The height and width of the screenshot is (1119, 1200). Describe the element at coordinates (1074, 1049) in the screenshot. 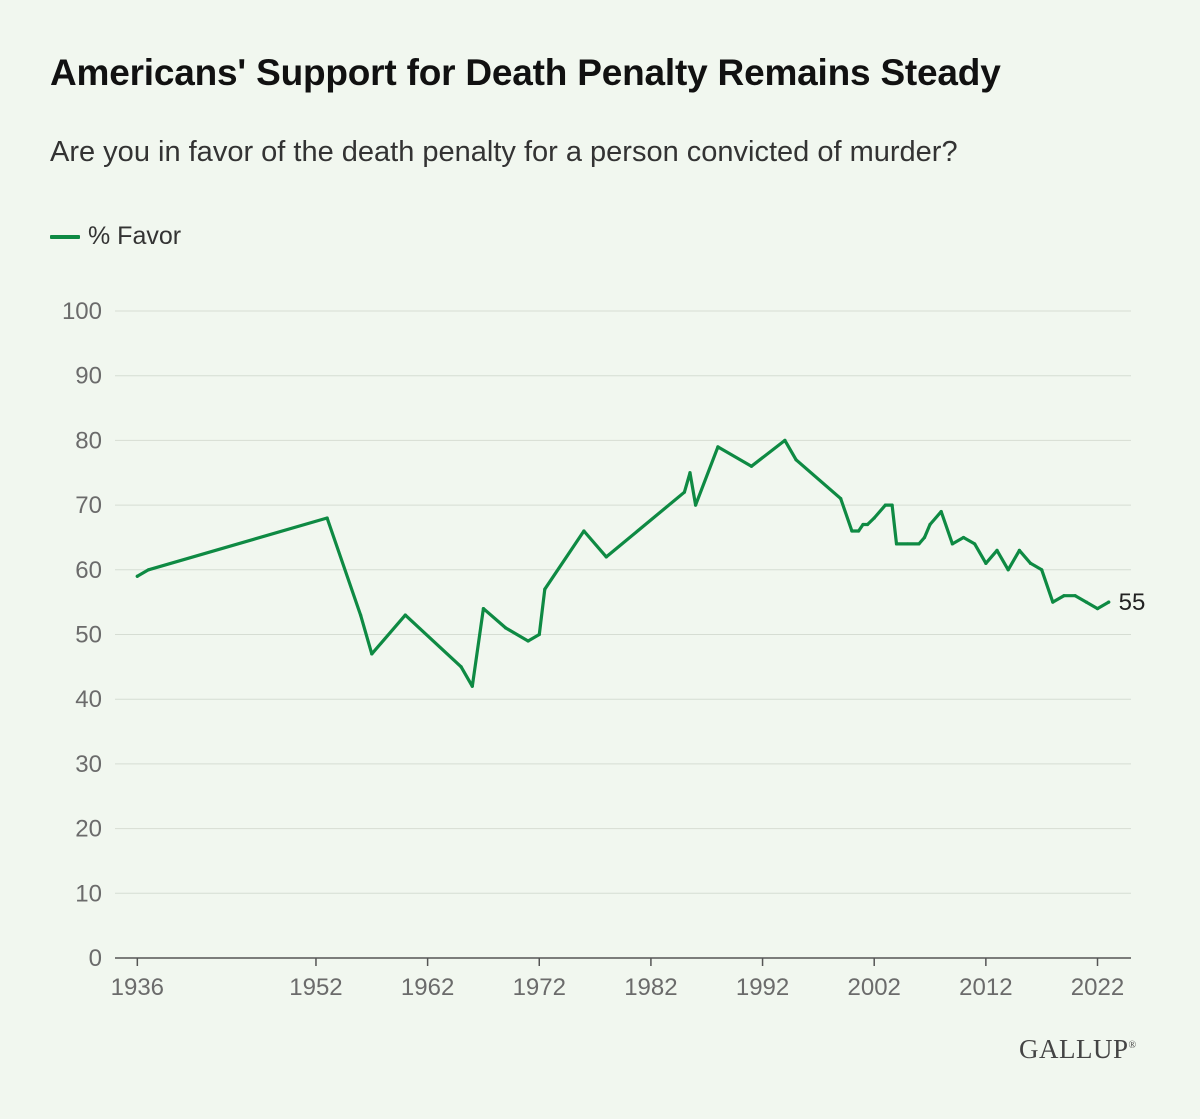

I see `brand-name: GALLUP` at that location.